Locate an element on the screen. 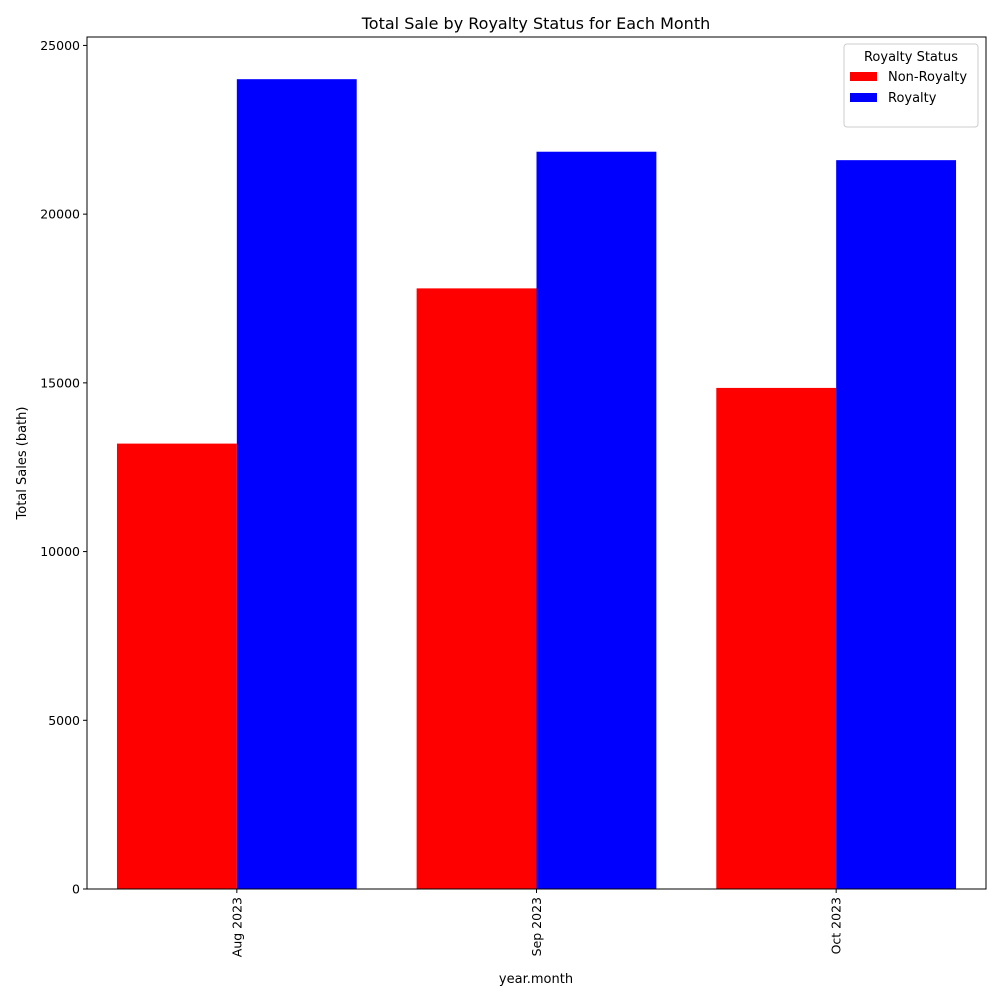  bar-royalty-oct-2023 is located at coordinates (896, 524).